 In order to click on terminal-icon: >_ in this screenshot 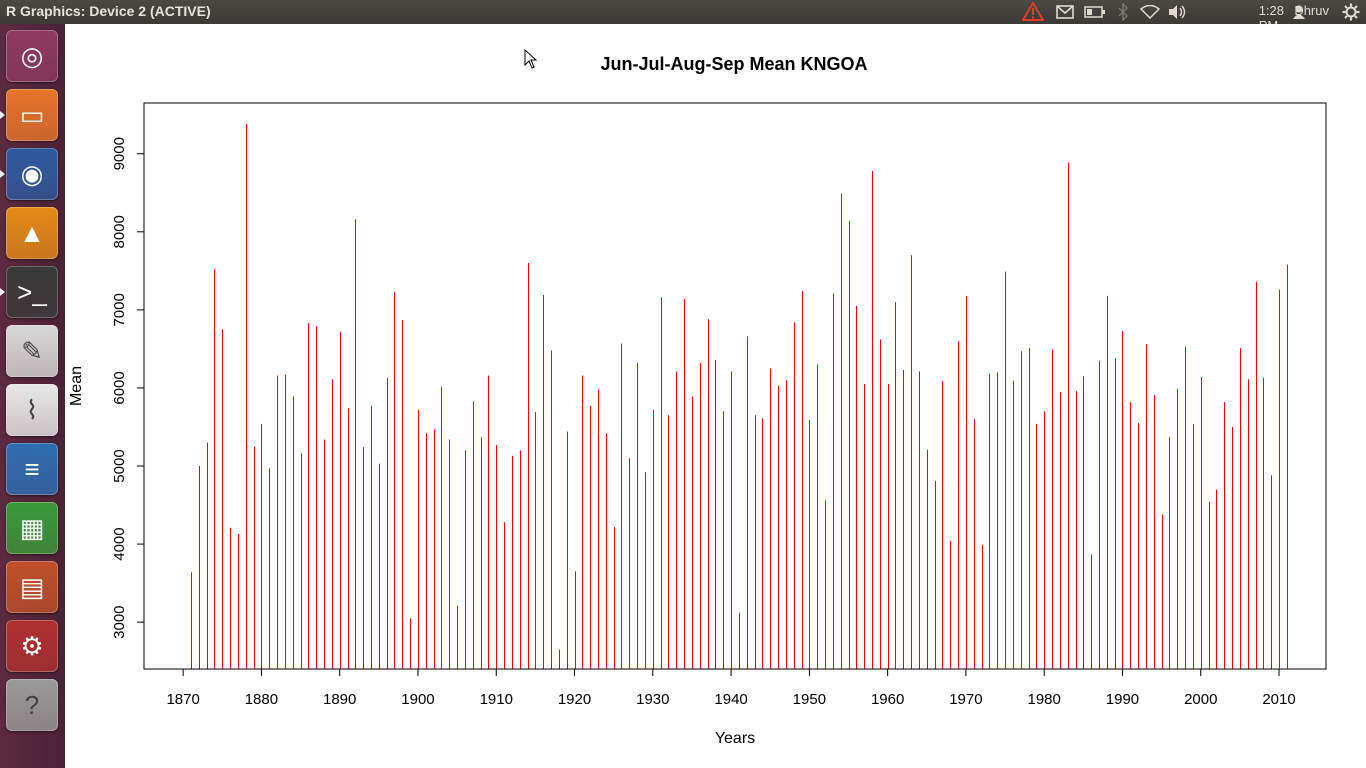, I will do `click(32, 291)`.